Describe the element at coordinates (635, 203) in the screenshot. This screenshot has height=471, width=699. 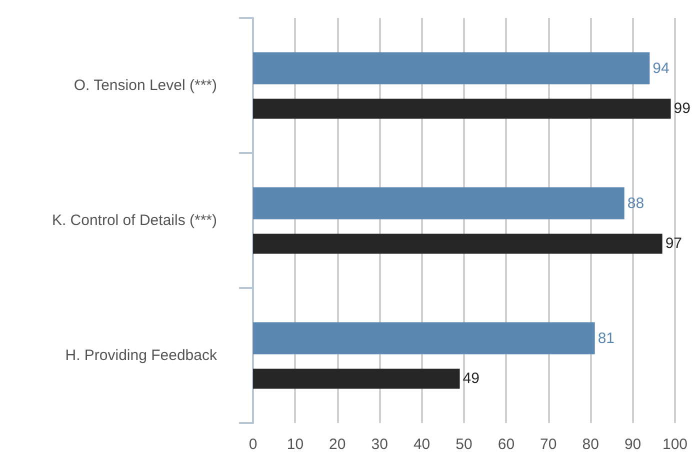
I see `data-label: 88` at that location.